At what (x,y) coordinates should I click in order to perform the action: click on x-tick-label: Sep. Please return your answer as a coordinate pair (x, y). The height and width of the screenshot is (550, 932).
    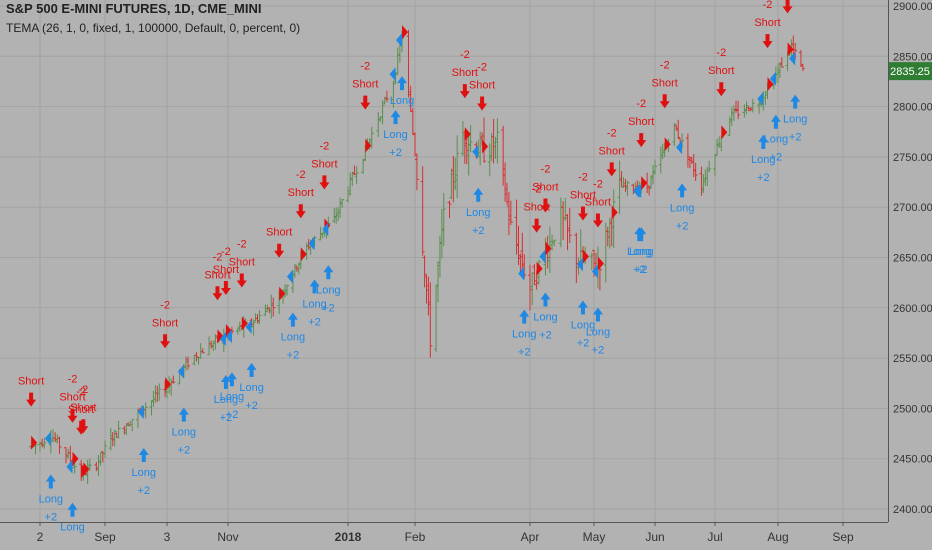
    Looking at the image, I should click on (105, 537).